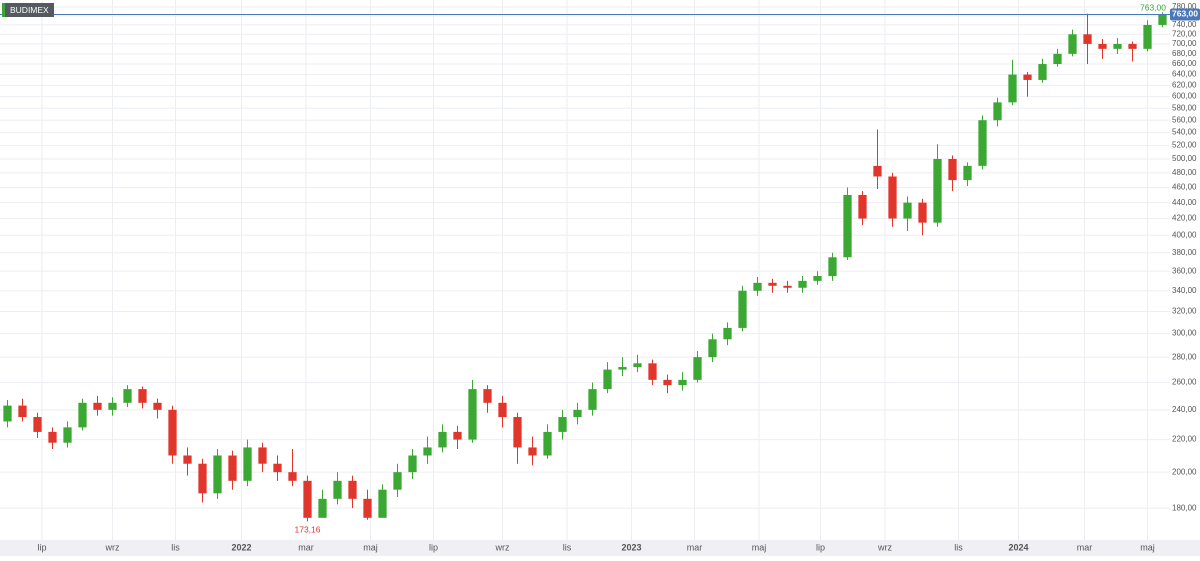 This screenshot has height=561, width=1200. I want to click on y-tick-label: 360,00, so click(1184, 270).